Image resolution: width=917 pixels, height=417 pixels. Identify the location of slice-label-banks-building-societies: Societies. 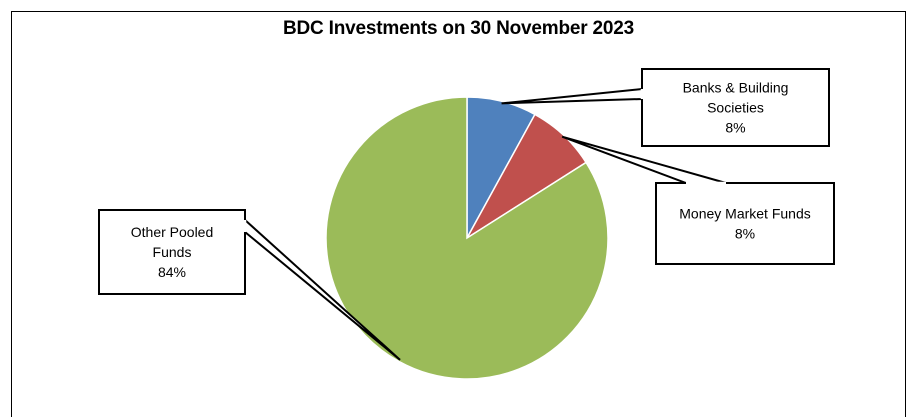
(735, 108).